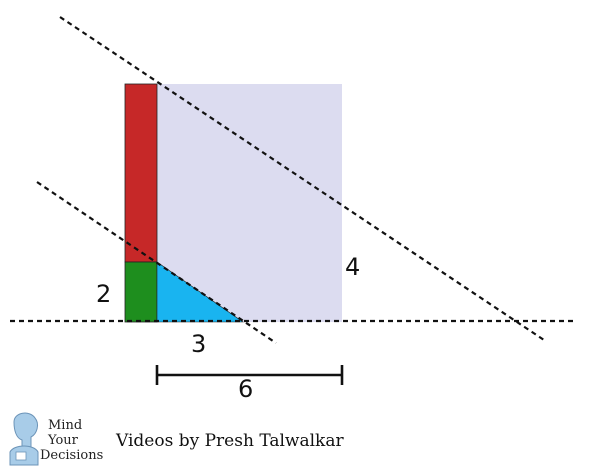 This screenshot has height=471, width=600. Describe the element at coordinates (103, 294) in the screenshot. I see `label-two: 2` at that location.